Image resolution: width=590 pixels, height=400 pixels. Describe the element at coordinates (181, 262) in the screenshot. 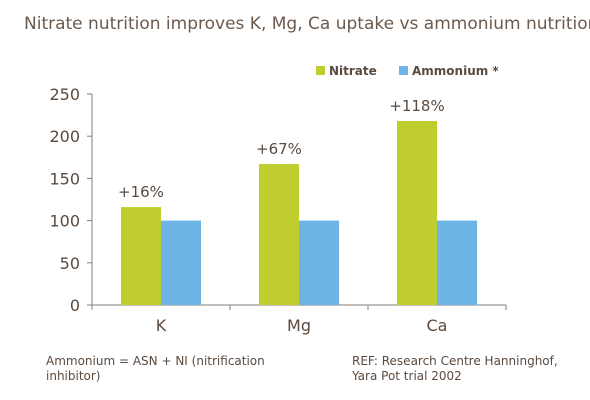

I see `bar-ammonium-k` at that location.